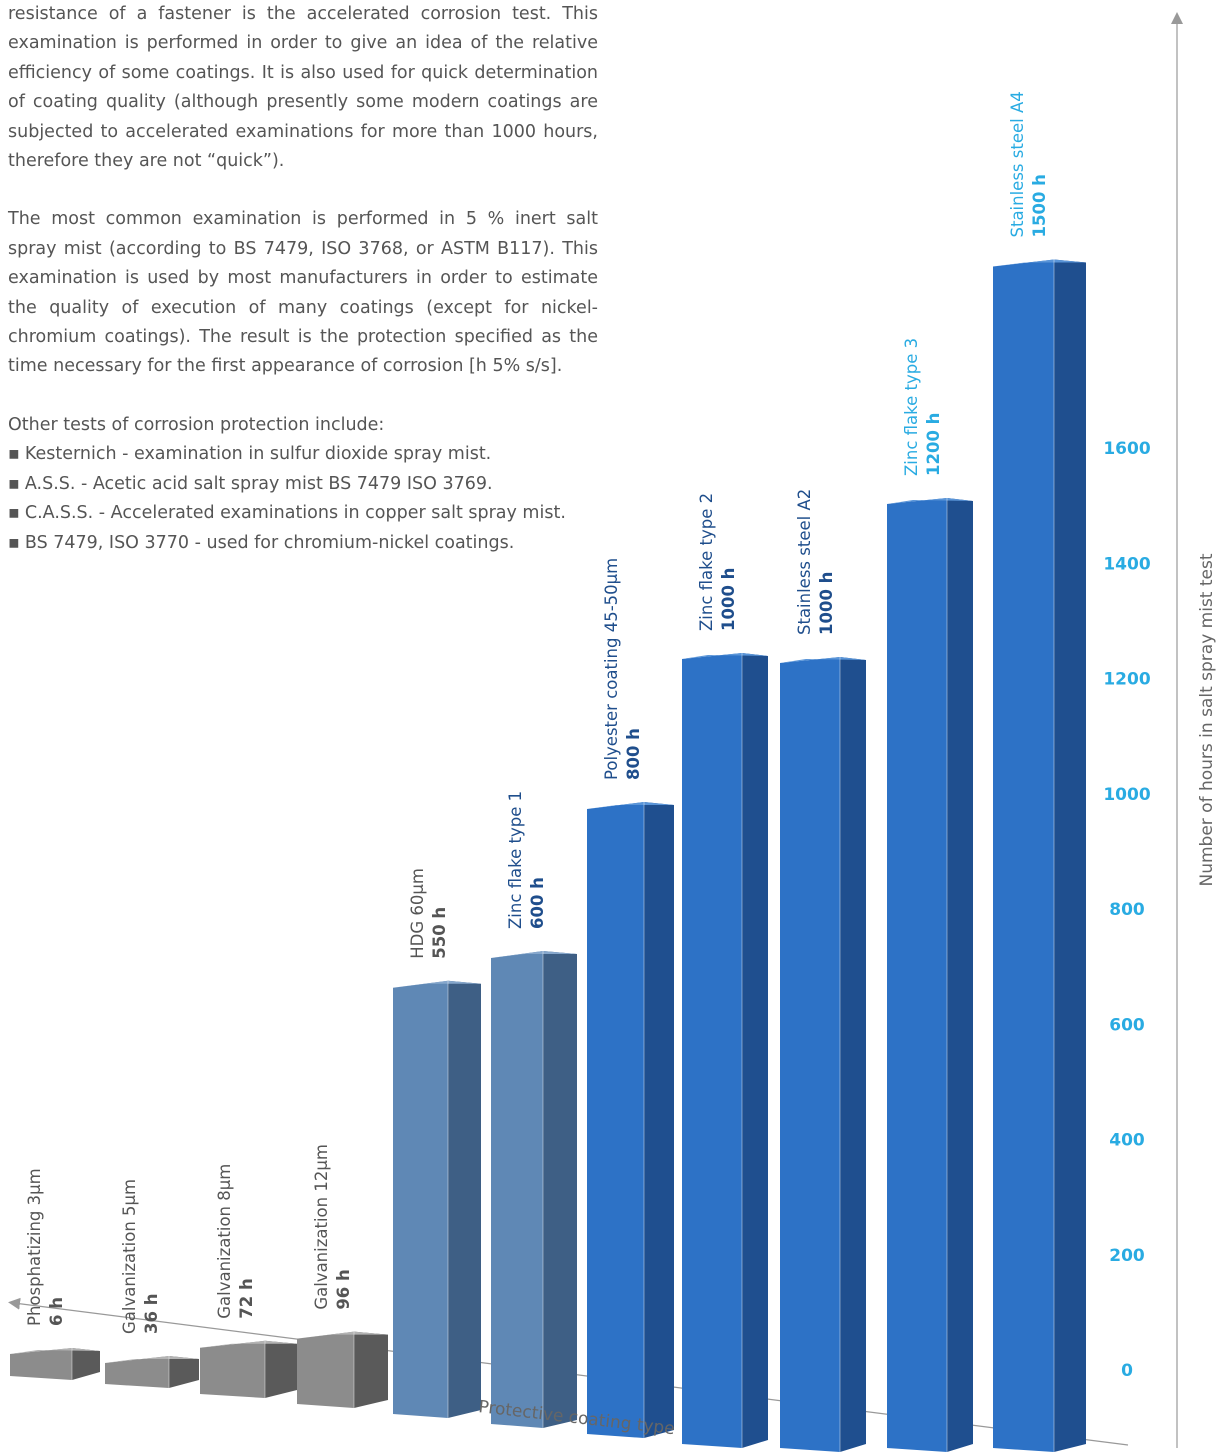 The image size is (1227, 1454). I want to click on category-label: Zinc flake type 3, so click(911, 407).